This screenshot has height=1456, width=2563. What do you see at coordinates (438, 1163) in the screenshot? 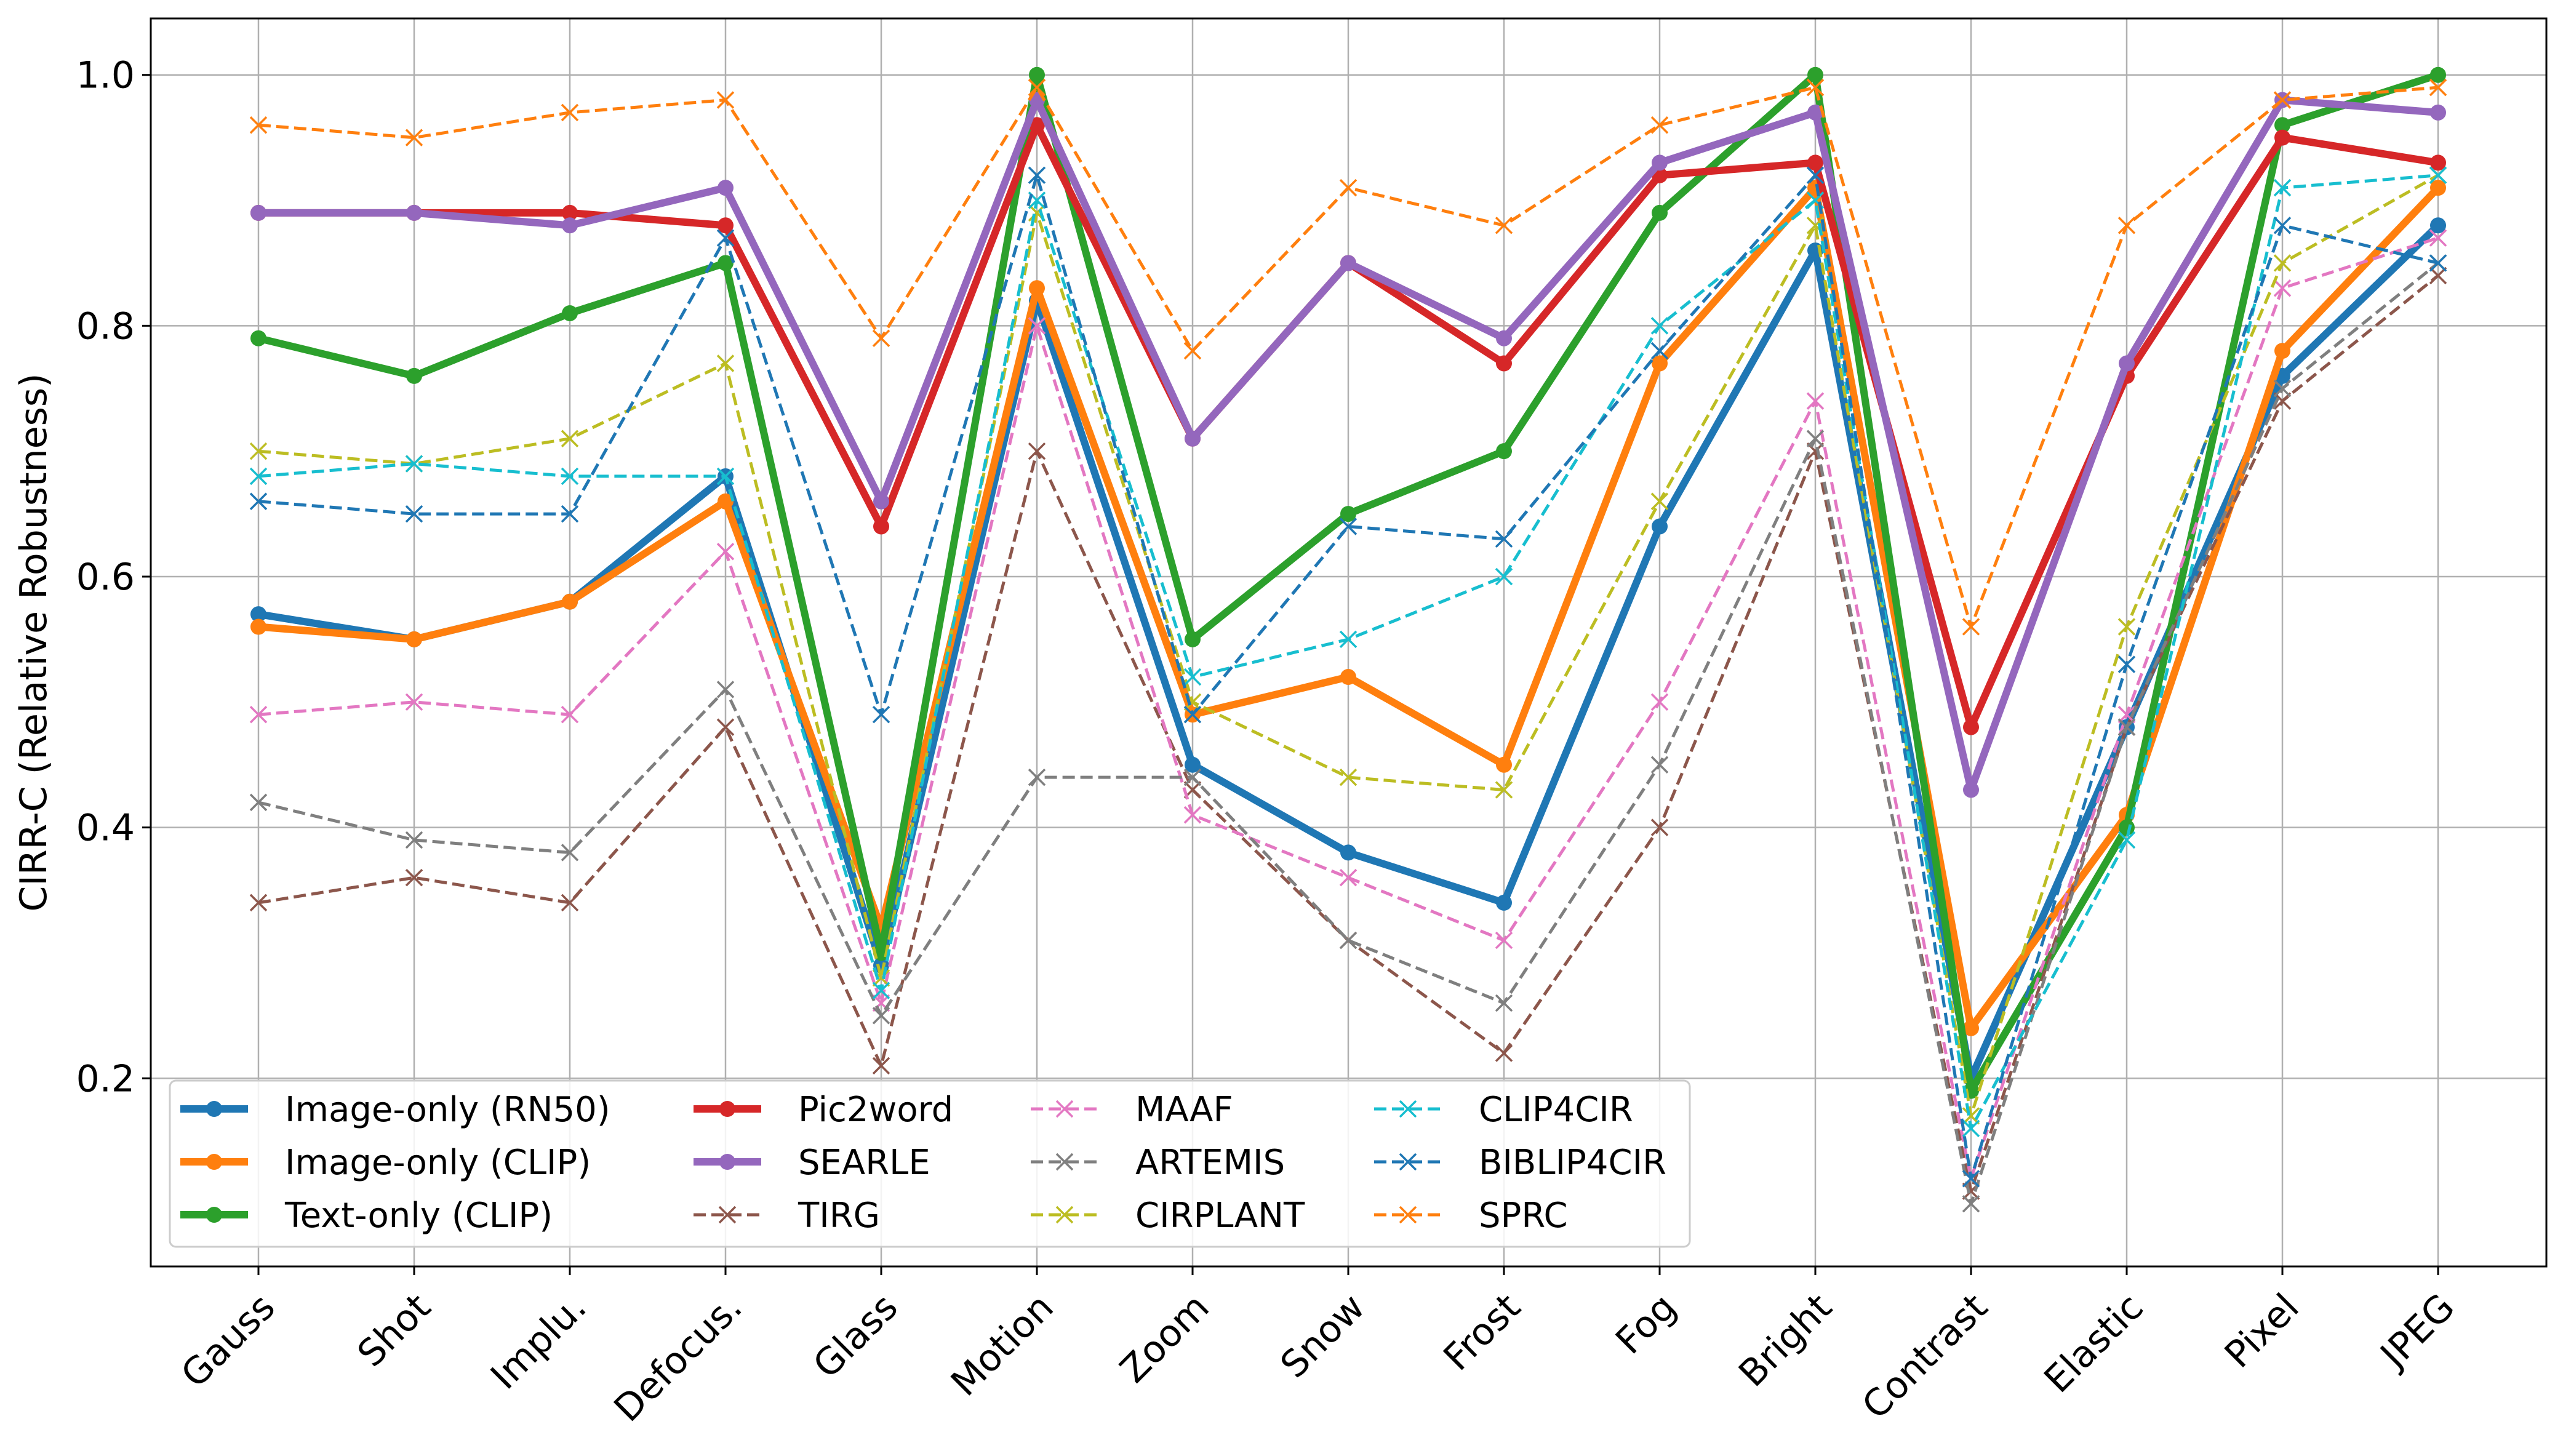
I see `legend-label: Image-only (CLIP)` at bounding box center [438, 1163].